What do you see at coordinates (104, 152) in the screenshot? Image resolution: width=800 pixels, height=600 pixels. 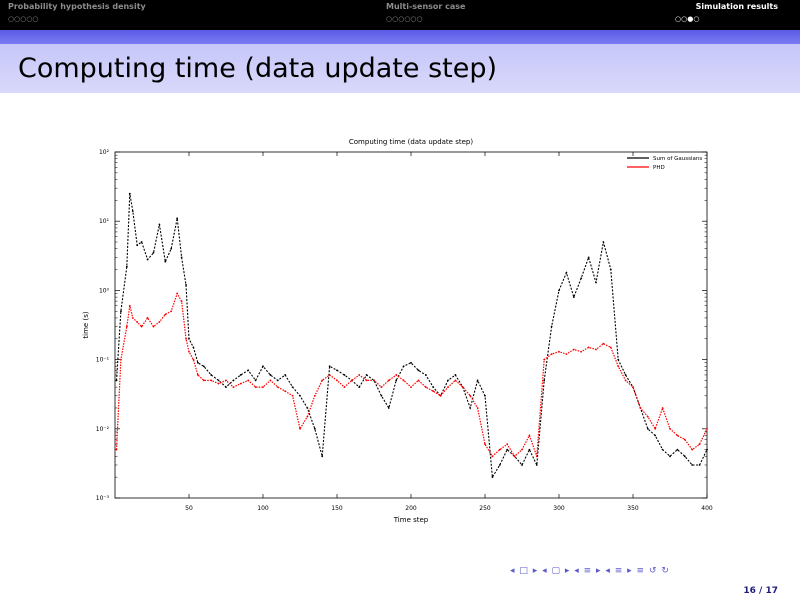 I see `y-tick-label: 10²` at bounding box center [104, 152].